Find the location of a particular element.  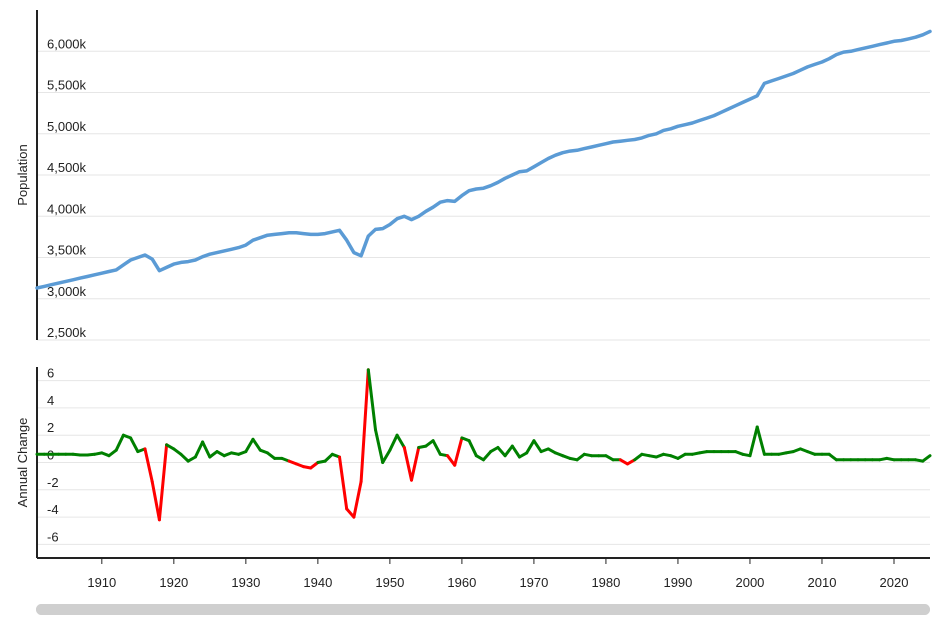

x-tick-label: 1950 is located at coordinates (389, 582).